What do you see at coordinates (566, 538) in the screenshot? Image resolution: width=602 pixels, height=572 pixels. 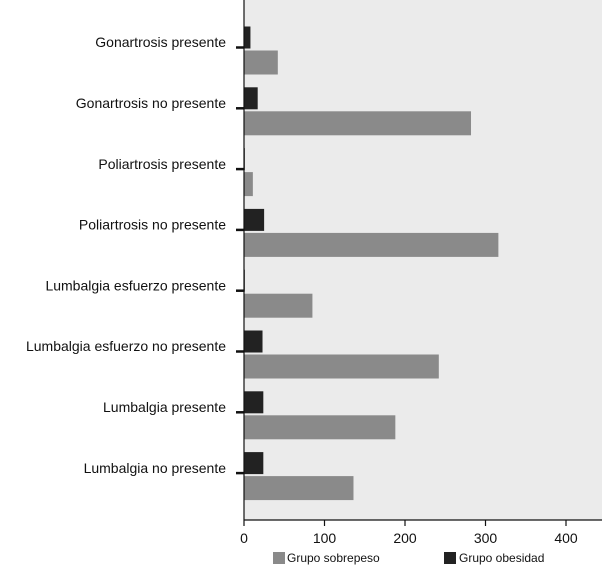 I see `x-tick-label-4: 400` at bounding box center [566, 538].